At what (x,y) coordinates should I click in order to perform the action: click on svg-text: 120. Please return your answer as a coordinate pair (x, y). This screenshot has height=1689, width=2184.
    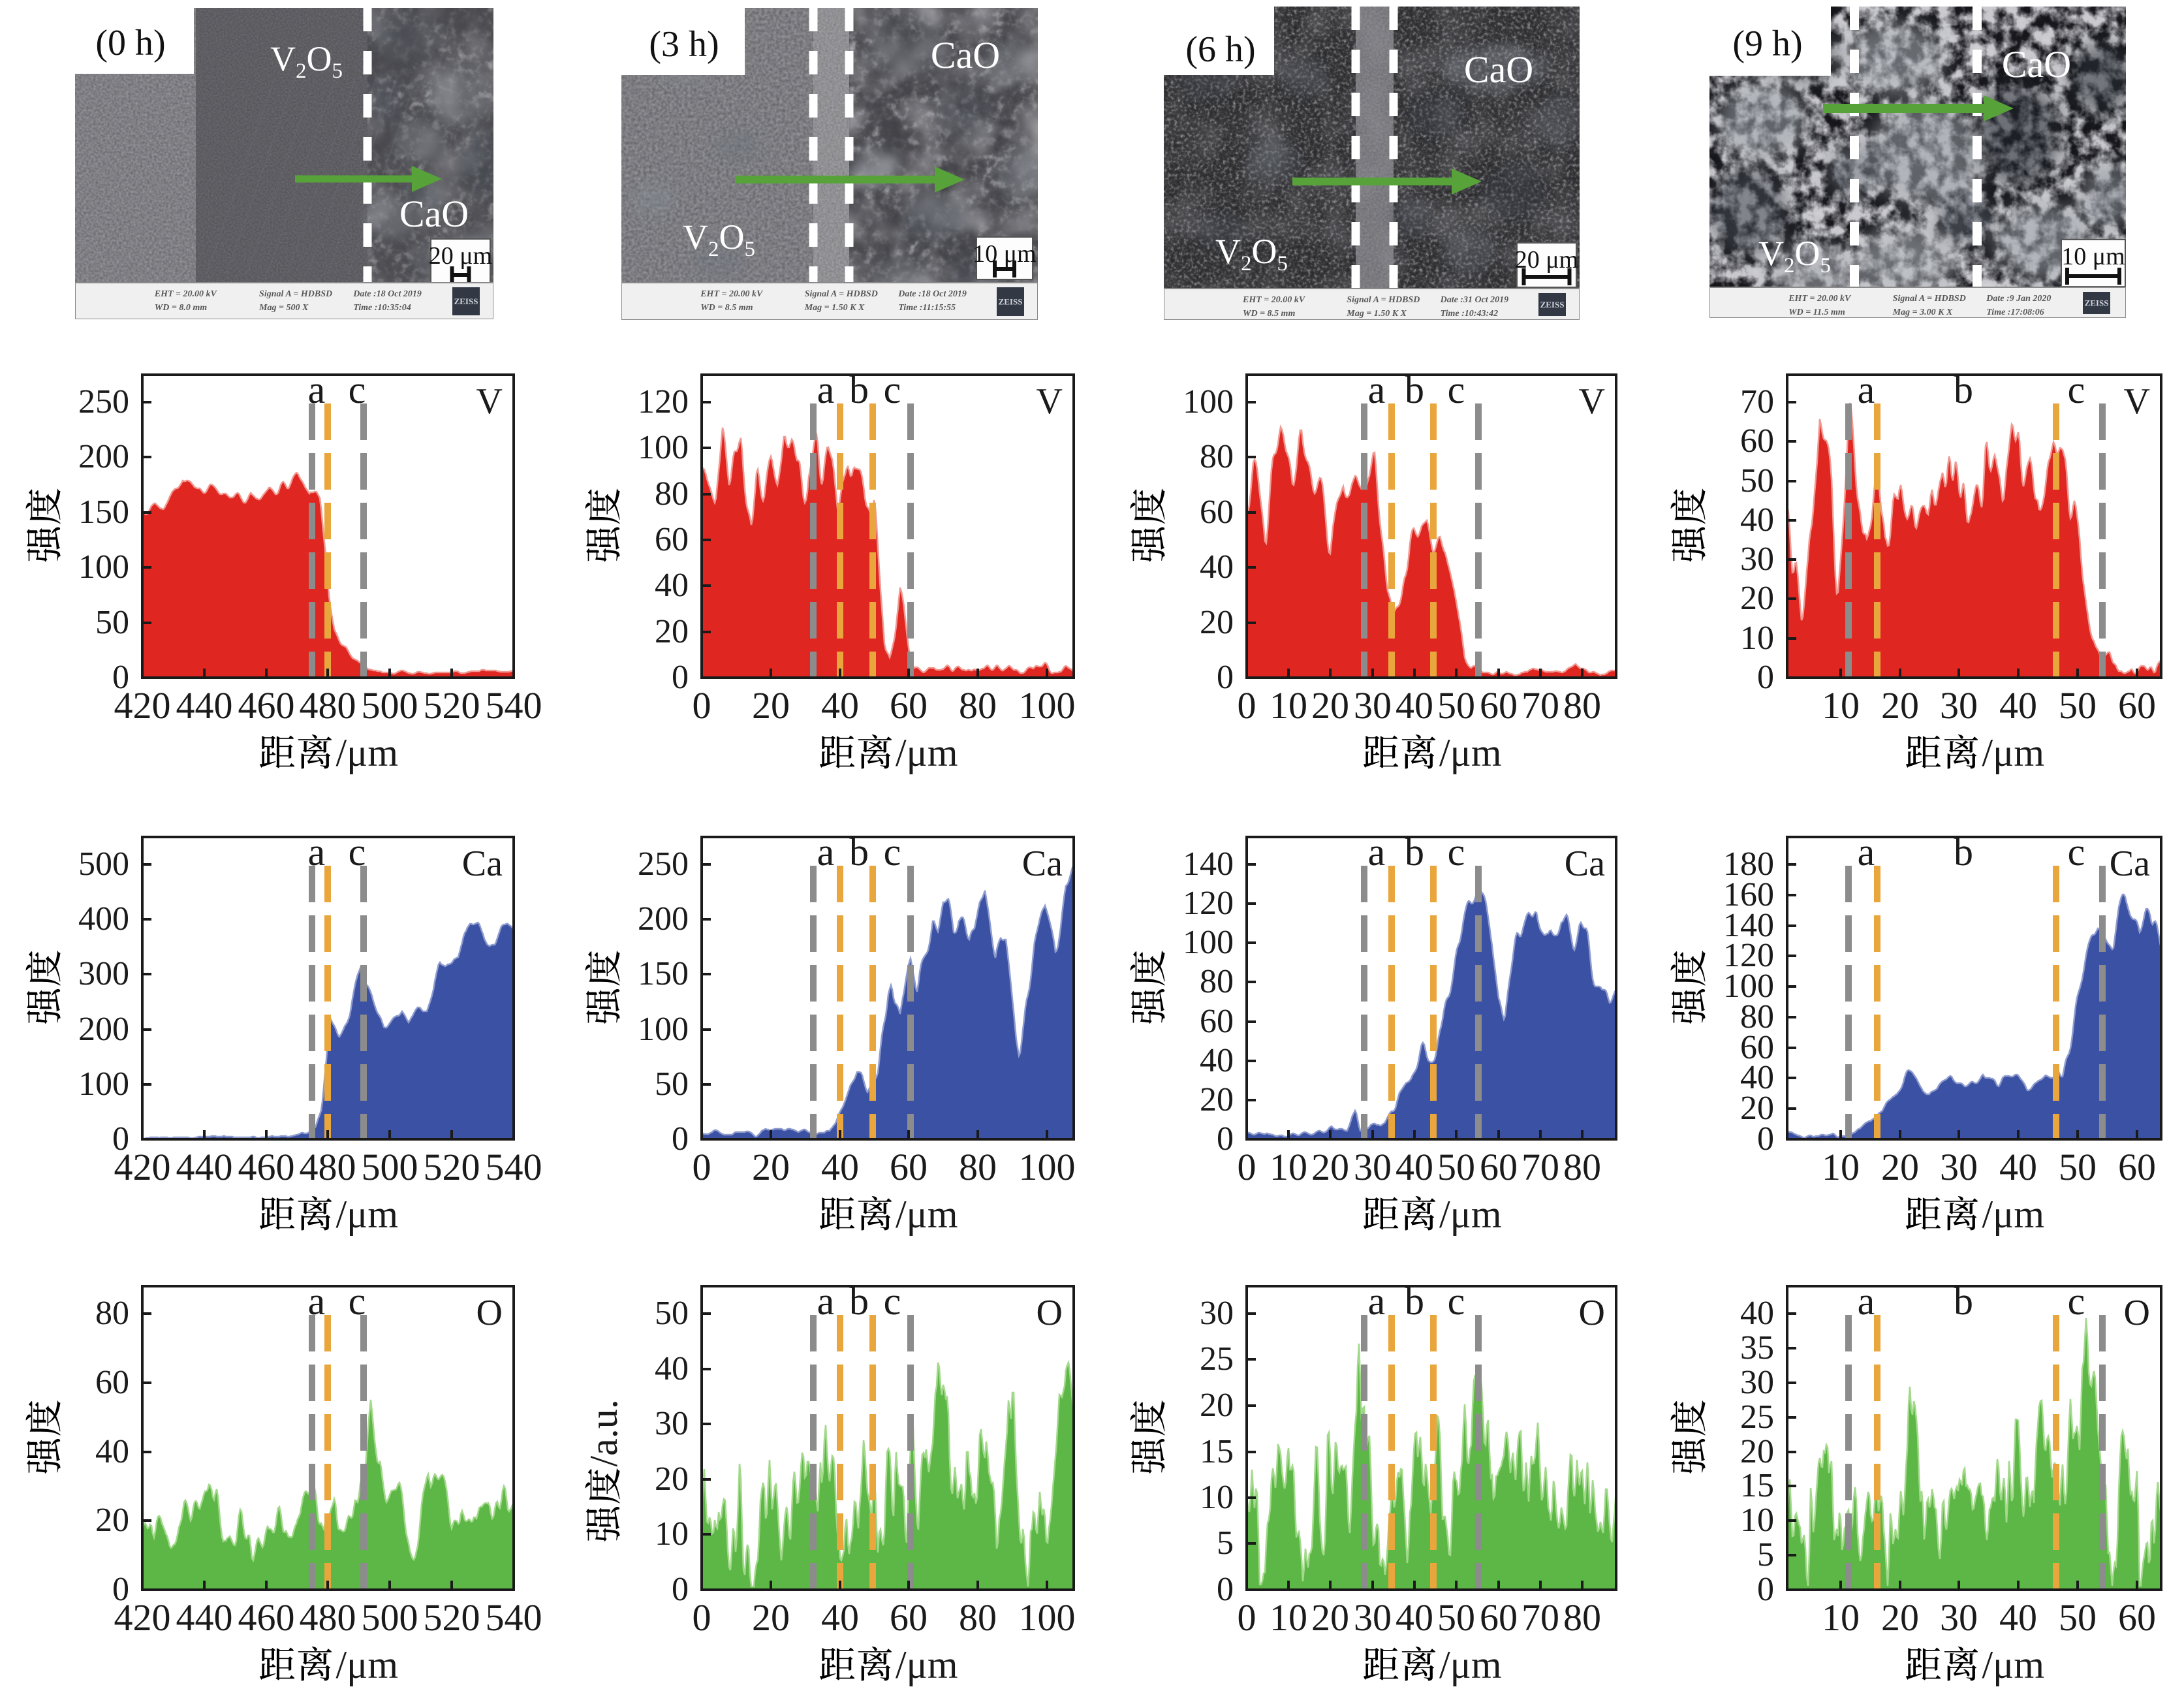
    Looking at the image, I should click on (1209, 904).